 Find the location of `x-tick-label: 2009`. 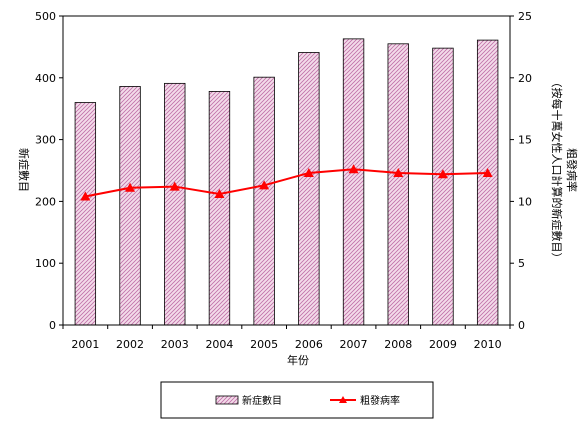

x-tick-label: 2009 is located at coordinates (443, 344).